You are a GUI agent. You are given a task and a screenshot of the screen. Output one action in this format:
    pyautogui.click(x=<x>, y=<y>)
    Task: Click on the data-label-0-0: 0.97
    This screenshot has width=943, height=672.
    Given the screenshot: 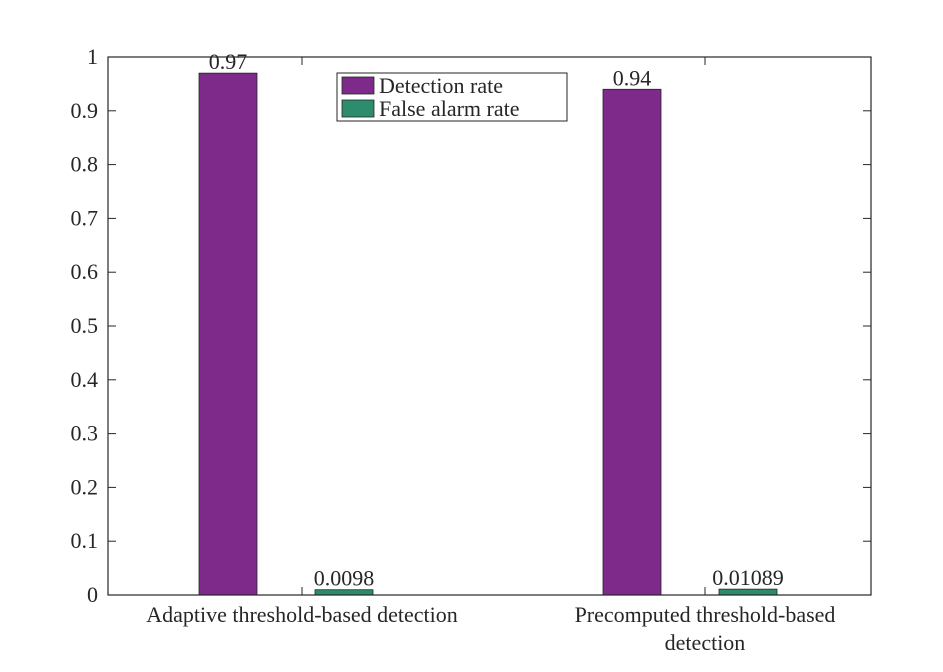 What is the action you would take?
    pyautogui.click(x=228, y=61)
    